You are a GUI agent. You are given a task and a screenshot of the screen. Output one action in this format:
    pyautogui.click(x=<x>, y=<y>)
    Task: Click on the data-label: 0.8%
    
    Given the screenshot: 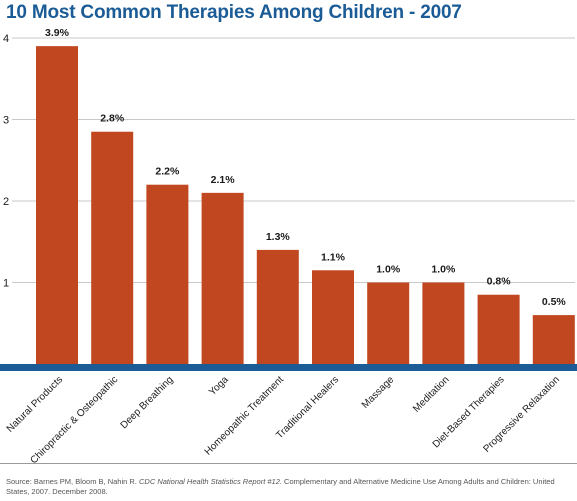 What is the action you would take?
    pyautogui.click(x=499, y=282)
    